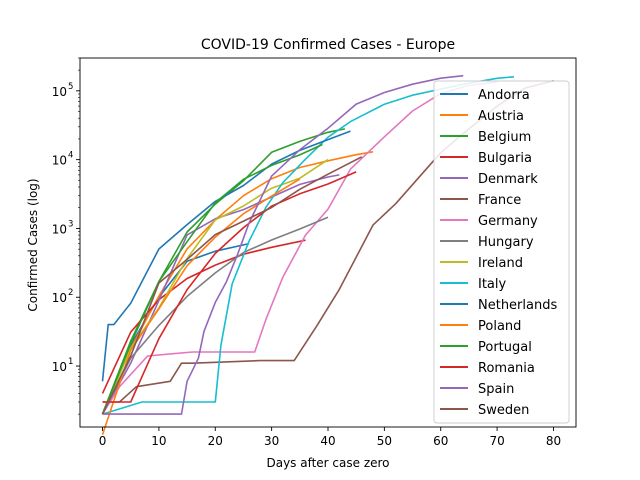 This screenshot has height=480, width=640. Describe the element at coordinates (496, 441) in the screenshot. I see `x-tick-label: 70` at that location.